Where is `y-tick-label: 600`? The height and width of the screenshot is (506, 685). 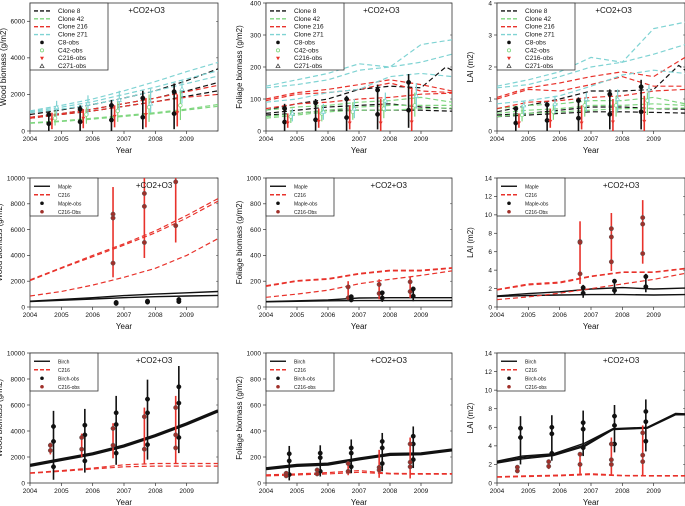
y-tick-label: 600 is located at coordinates (255, 230).